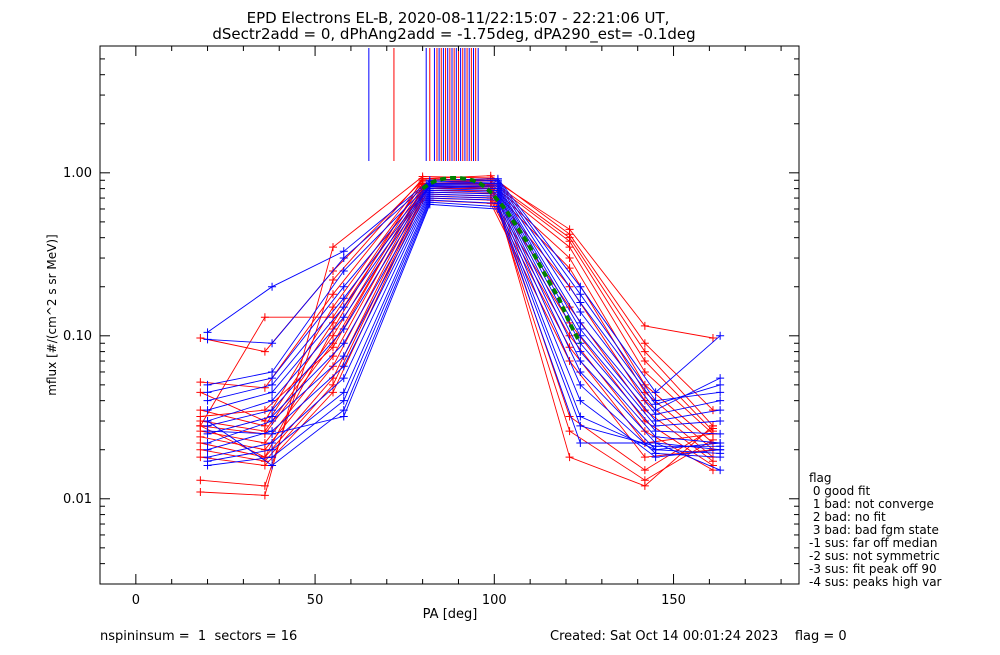 The height and width of the screenshot is (655, 1000). Describe the element at coordinates (423, 104) in the screenshot. I see `peak-marker-lines` at that location.